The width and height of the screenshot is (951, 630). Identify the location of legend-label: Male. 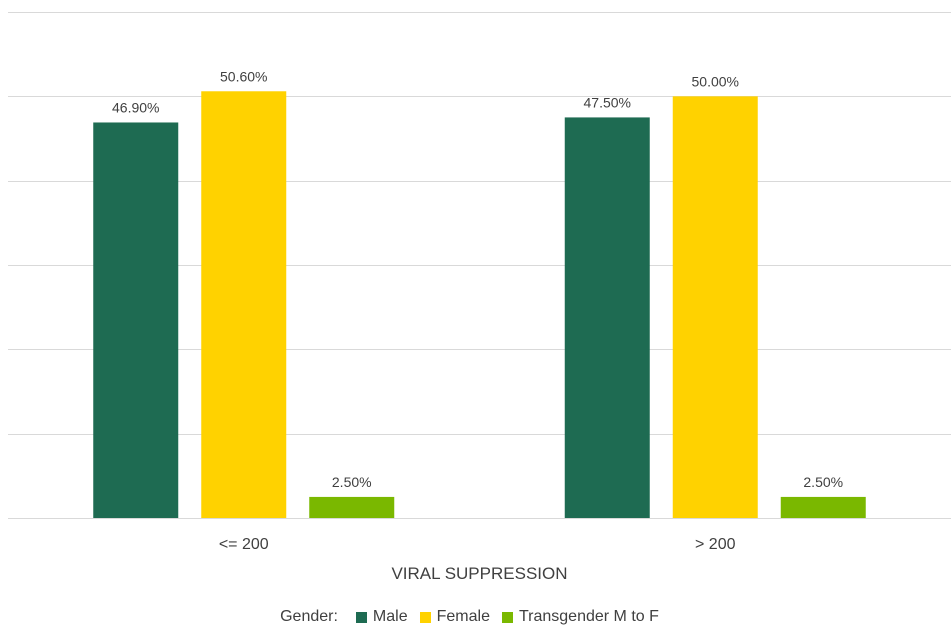
(390, 616).